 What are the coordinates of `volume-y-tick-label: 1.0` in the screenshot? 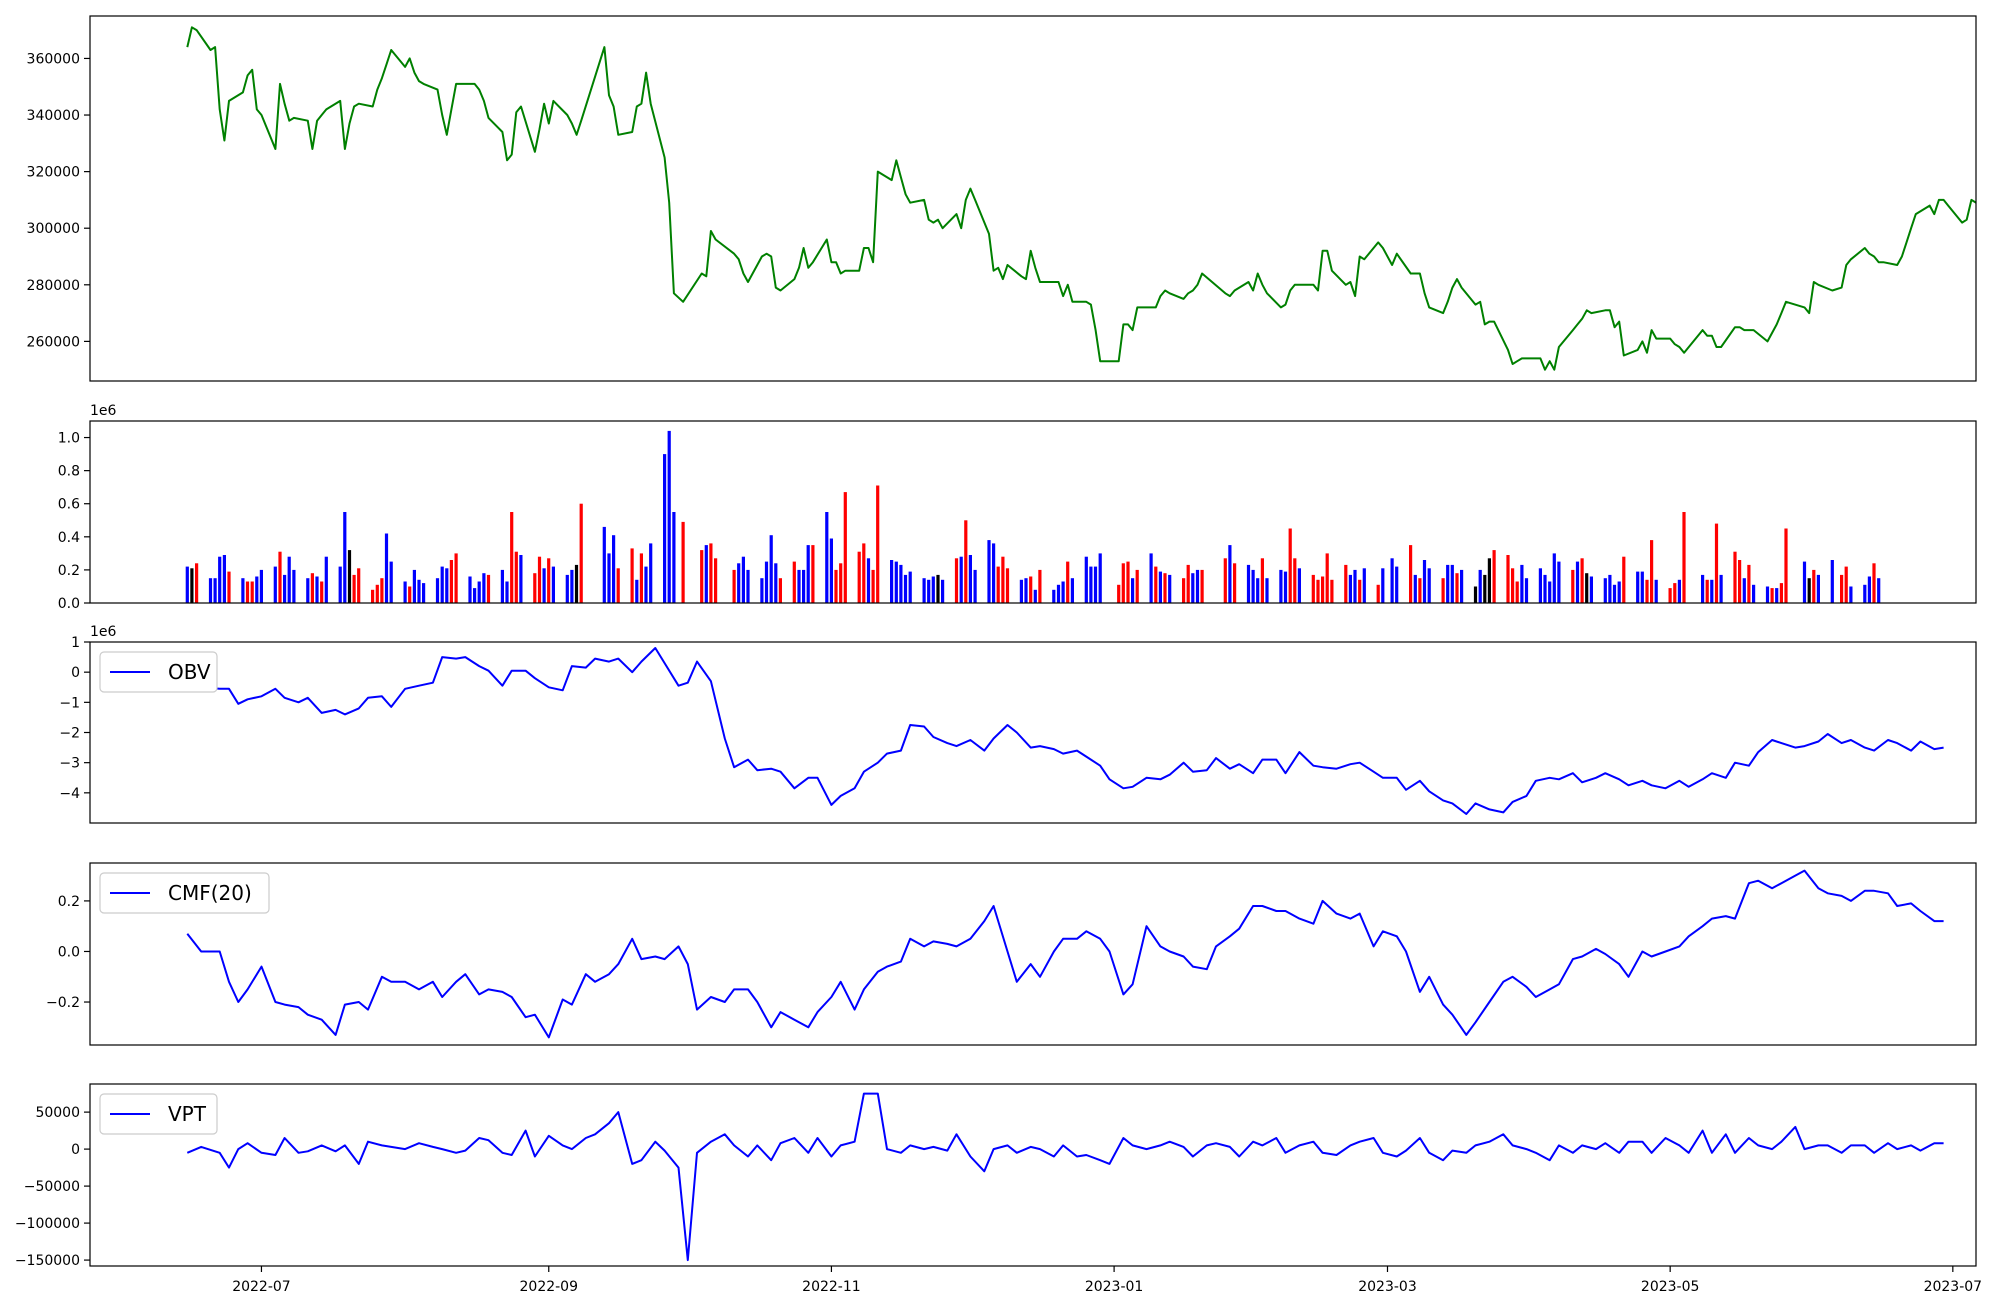 It's located at (69, 439).